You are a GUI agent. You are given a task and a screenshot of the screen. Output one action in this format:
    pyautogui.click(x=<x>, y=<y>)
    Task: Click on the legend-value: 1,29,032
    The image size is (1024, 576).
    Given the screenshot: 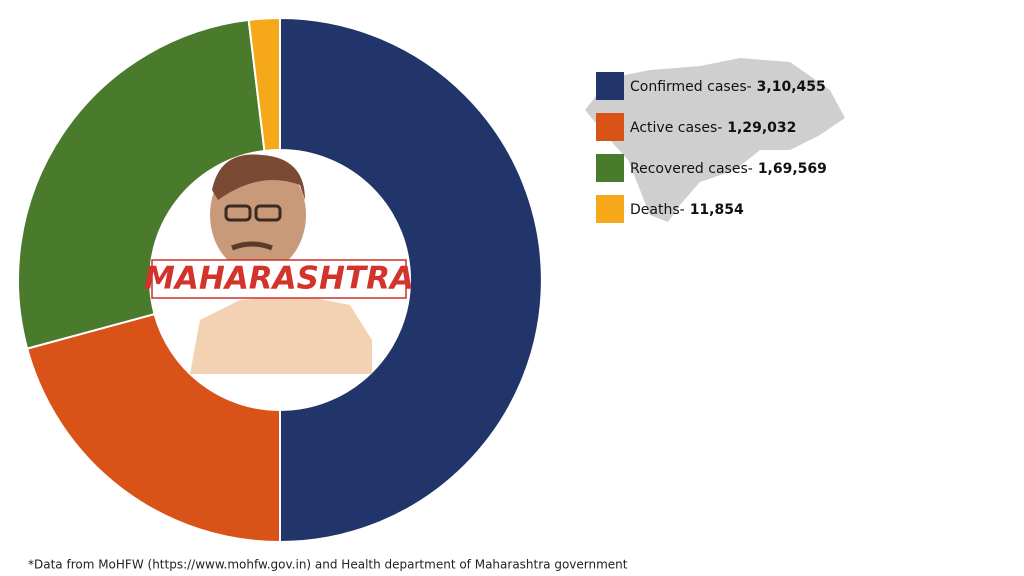 What is the action you would take?
    pyautogui.click(x=761, y=128)
    